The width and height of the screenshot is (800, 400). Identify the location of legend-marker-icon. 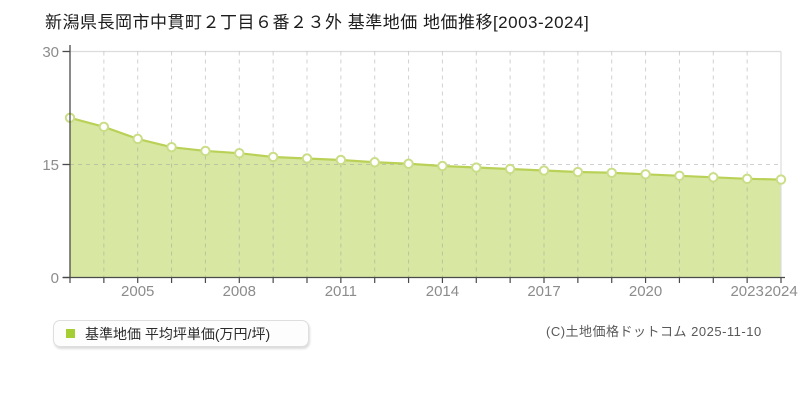
(70, 333).